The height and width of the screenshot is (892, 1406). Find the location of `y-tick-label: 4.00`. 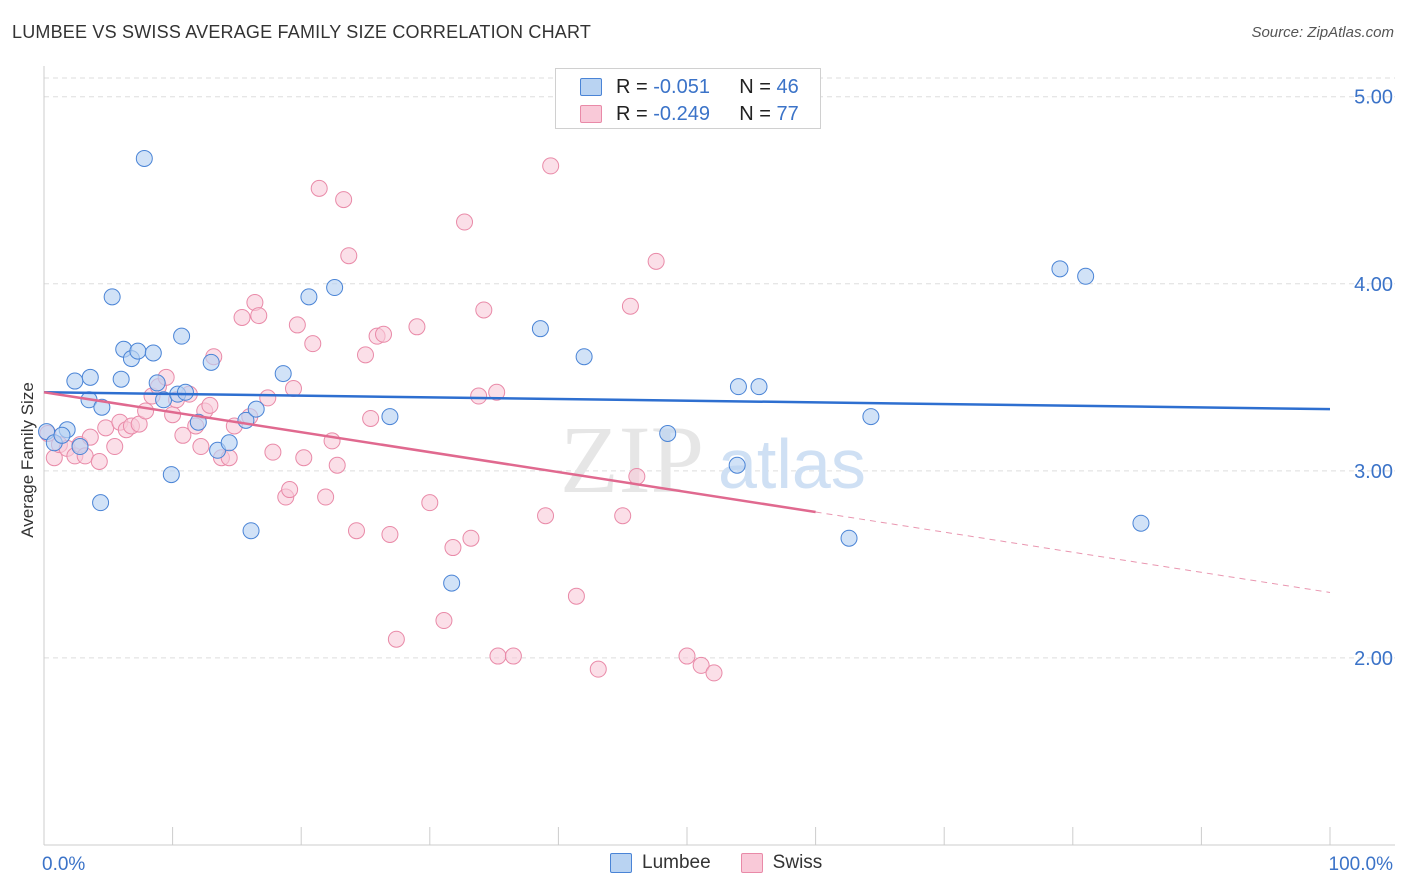

y-tick-label: 4.00 is located at coordinates (1373, 285).